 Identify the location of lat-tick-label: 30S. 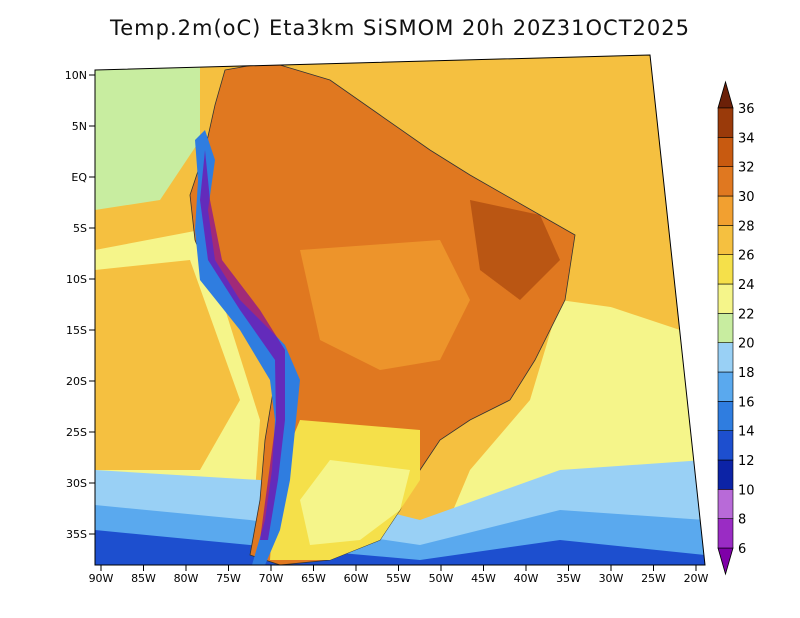
(76, 483).